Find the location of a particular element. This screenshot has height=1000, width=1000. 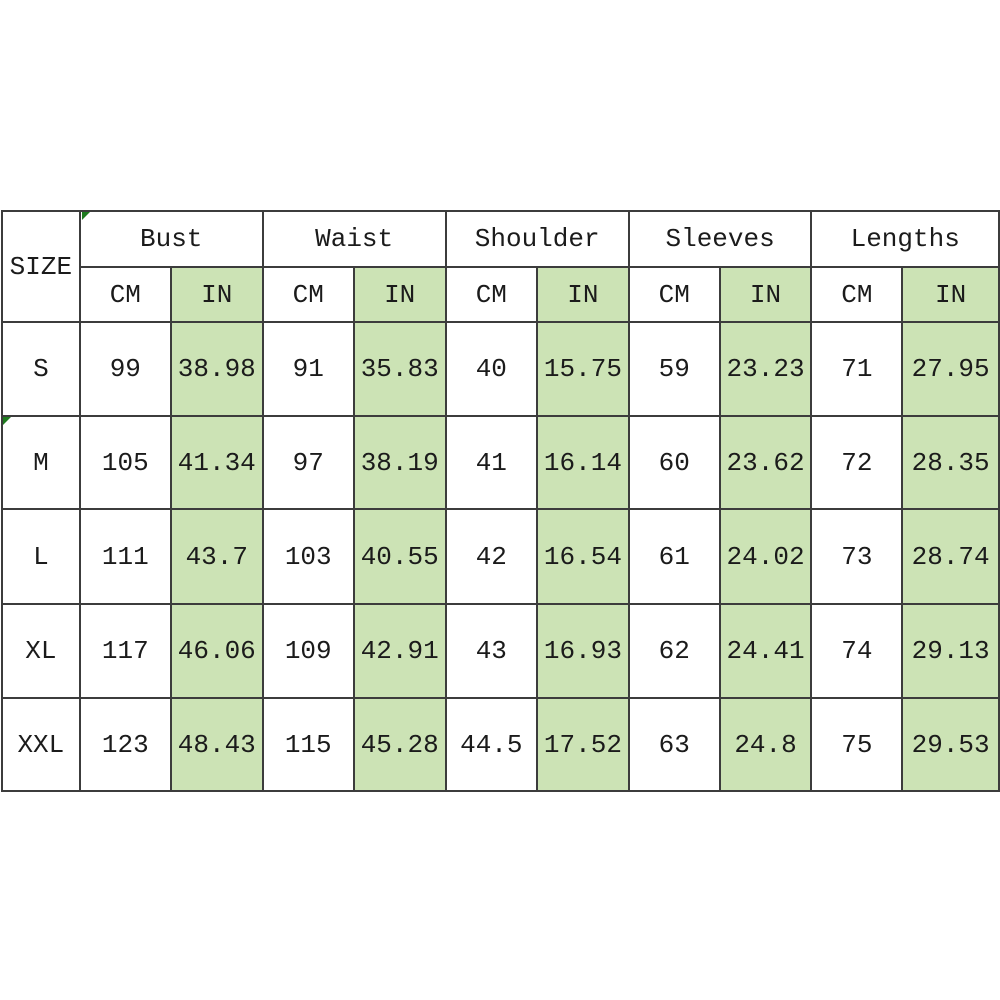

size-label-cell: XXL is located at coordinates (41, 744).